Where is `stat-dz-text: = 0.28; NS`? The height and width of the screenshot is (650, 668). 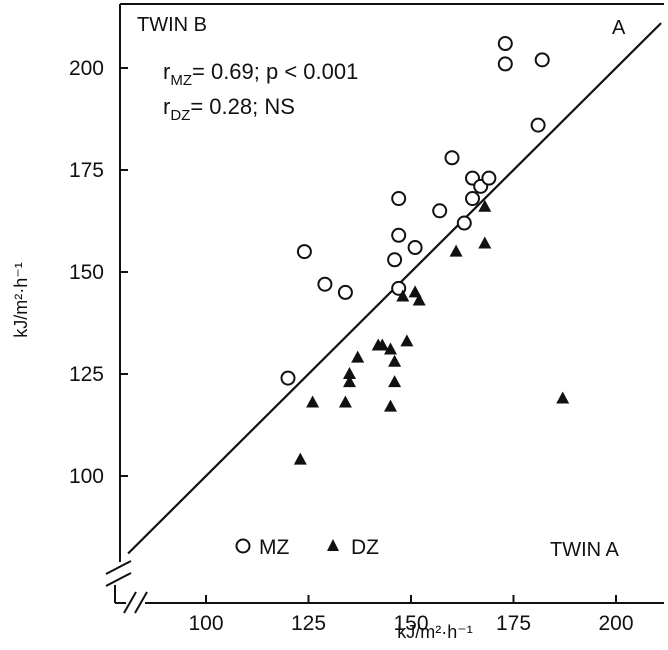 stat-dz-text: = 0.28; NS is located at coordinates (242, 106).